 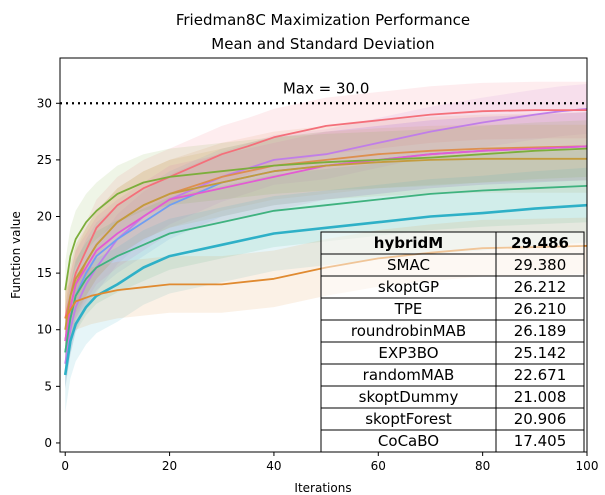 What do you see at coordinates (540, 331) in the screenshot?
I see `table-method-value: 26.189` at bounding box center [540, 331].